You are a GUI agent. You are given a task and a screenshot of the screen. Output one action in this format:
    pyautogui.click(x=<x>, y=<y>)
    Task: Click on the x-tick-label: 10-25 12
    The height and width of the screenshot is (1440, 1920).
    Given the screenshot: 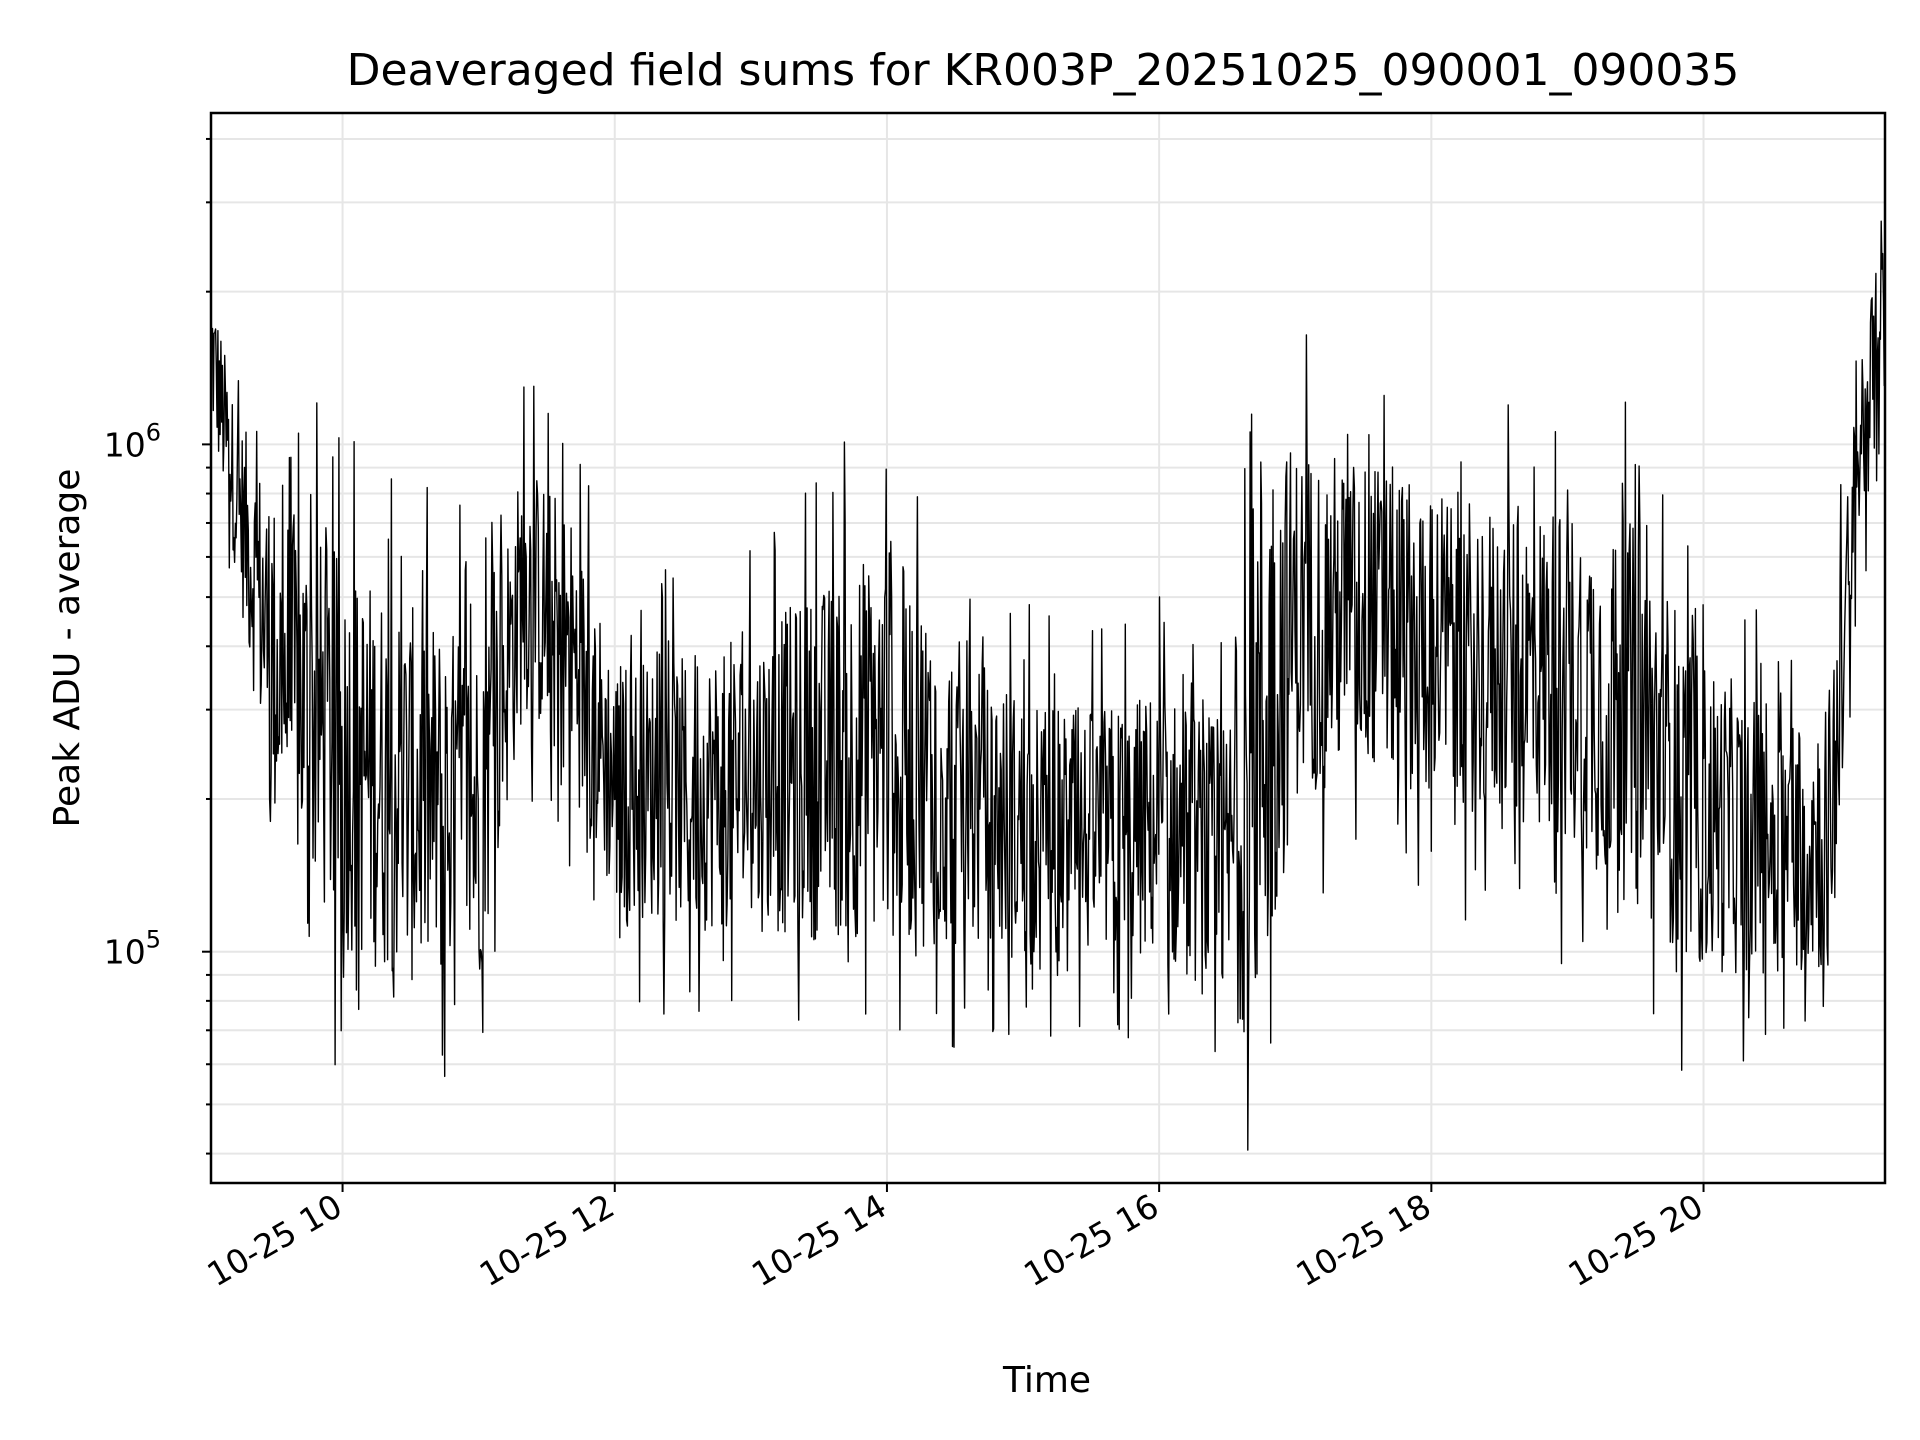 What is the action you would take?
    pyautogui.click(x=547, y=1240)
    